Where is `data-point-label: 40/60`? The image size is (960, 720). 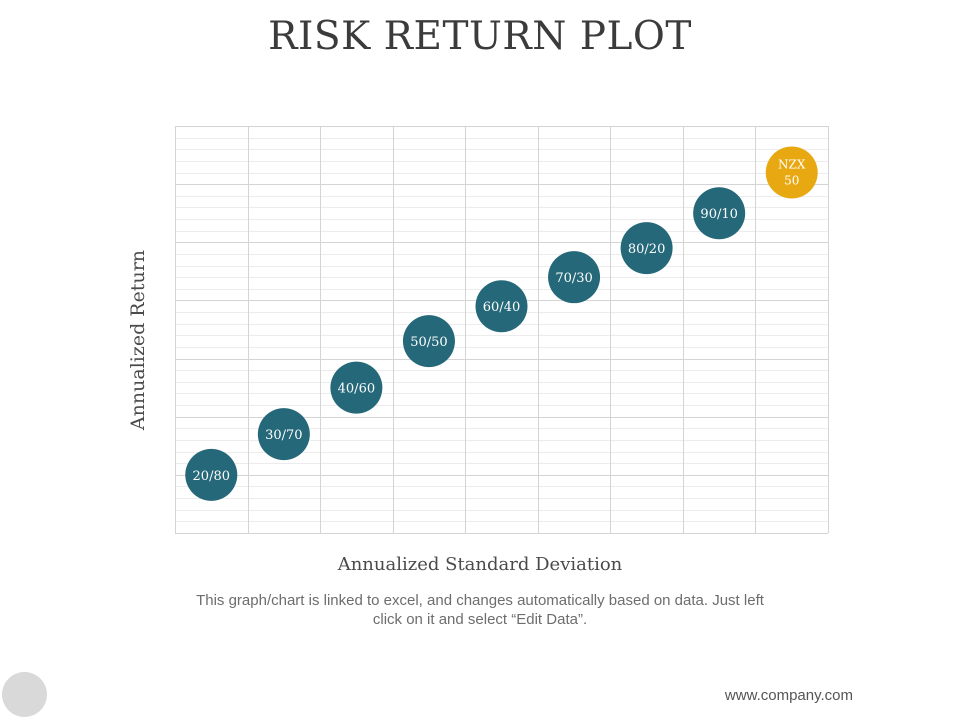 data-point-label: 40/60 is located at coordinates (356, 389).